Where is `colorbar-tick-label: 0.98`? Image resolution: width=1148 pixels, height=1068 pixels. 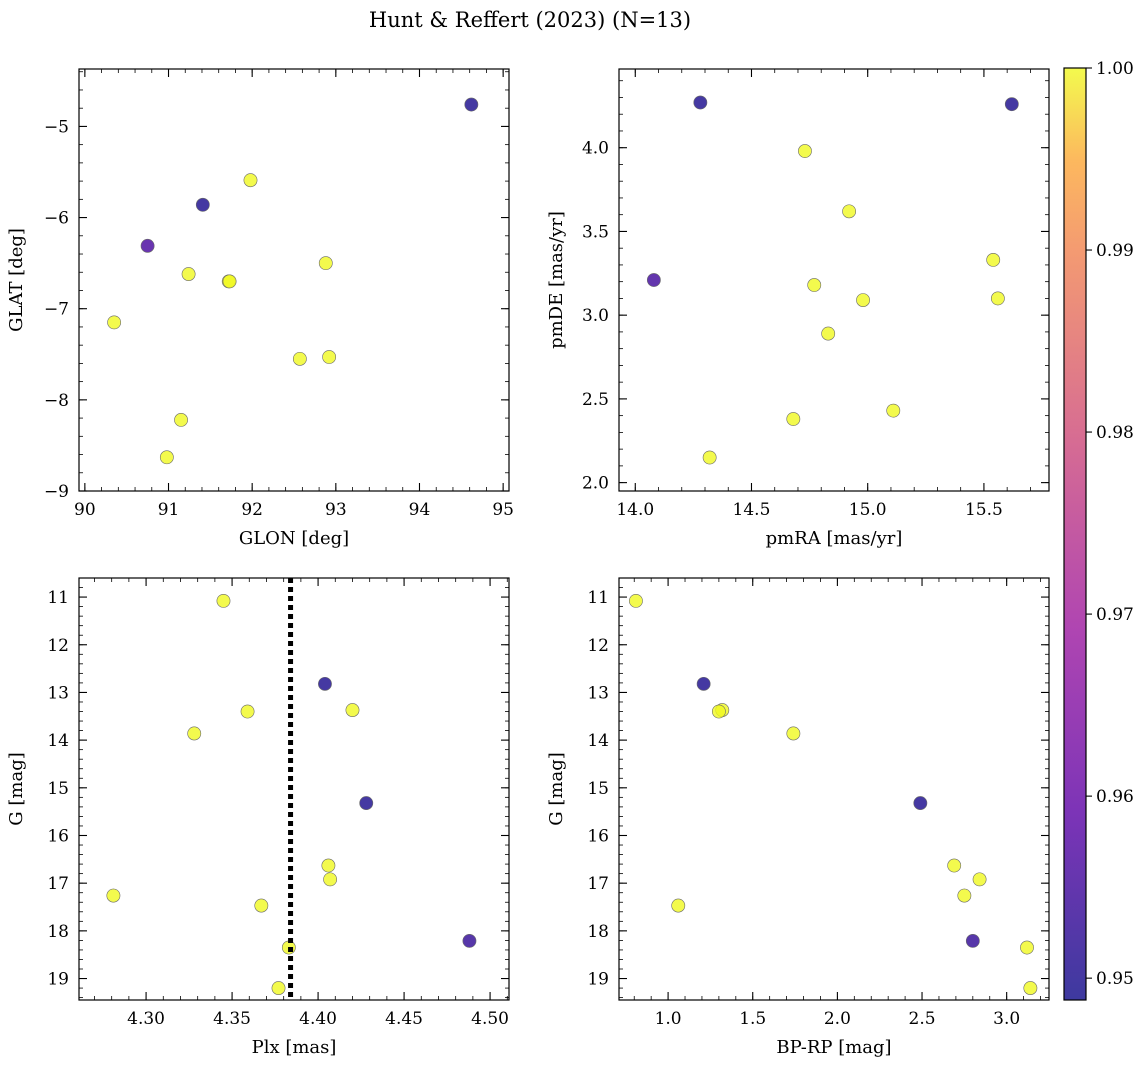 colorbar-tick-label: 0.98 is located at coordinates (1115, 433).